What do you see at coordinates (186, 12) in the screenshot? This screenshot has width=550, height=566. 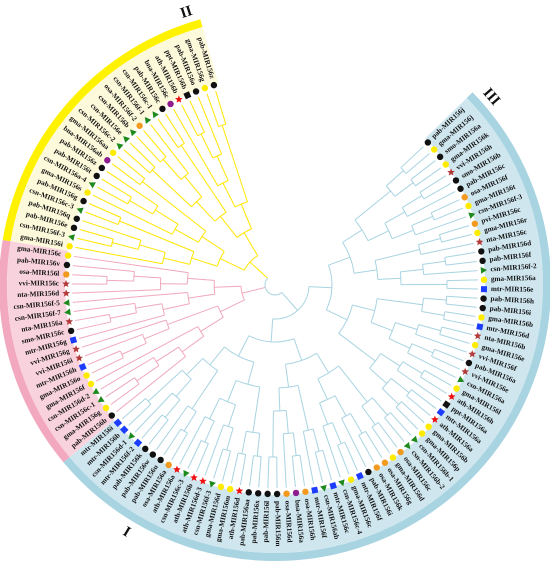 I see `group-ii-label: II` at bounding box center [186, 12].